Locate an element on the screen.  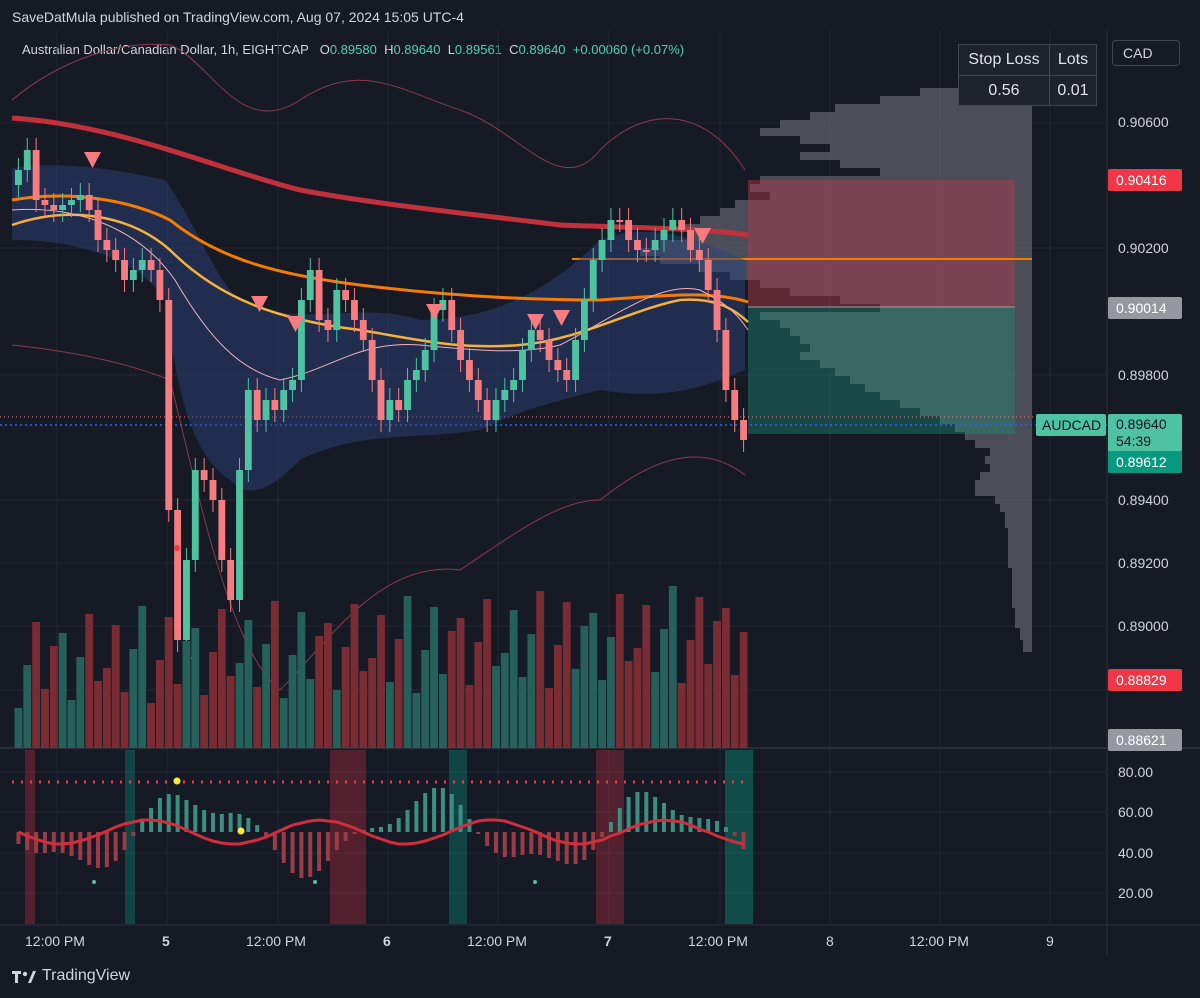
oscillator-pane is located at coordinates (382, 837).